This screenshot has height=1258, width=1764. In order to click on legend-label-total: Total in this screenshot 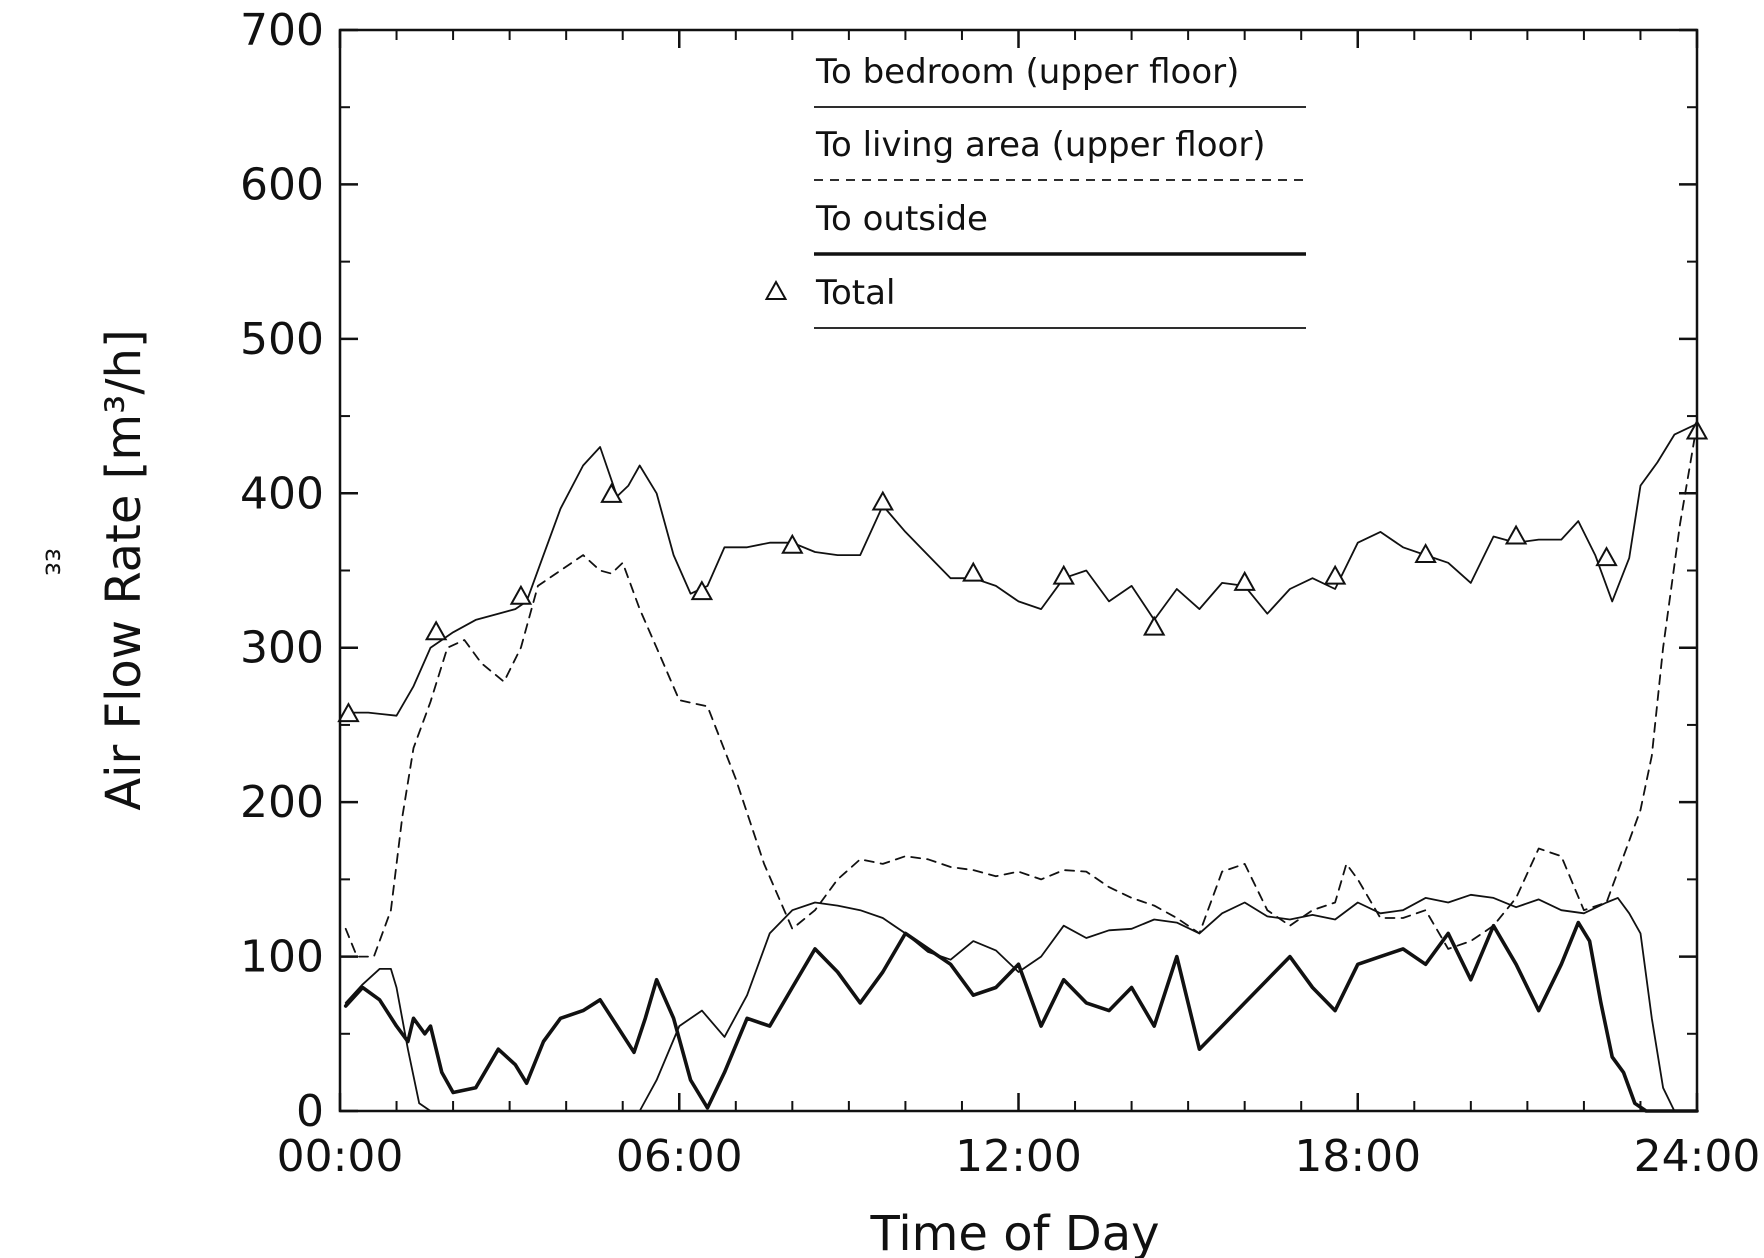, I will do `click(855, 293)`.